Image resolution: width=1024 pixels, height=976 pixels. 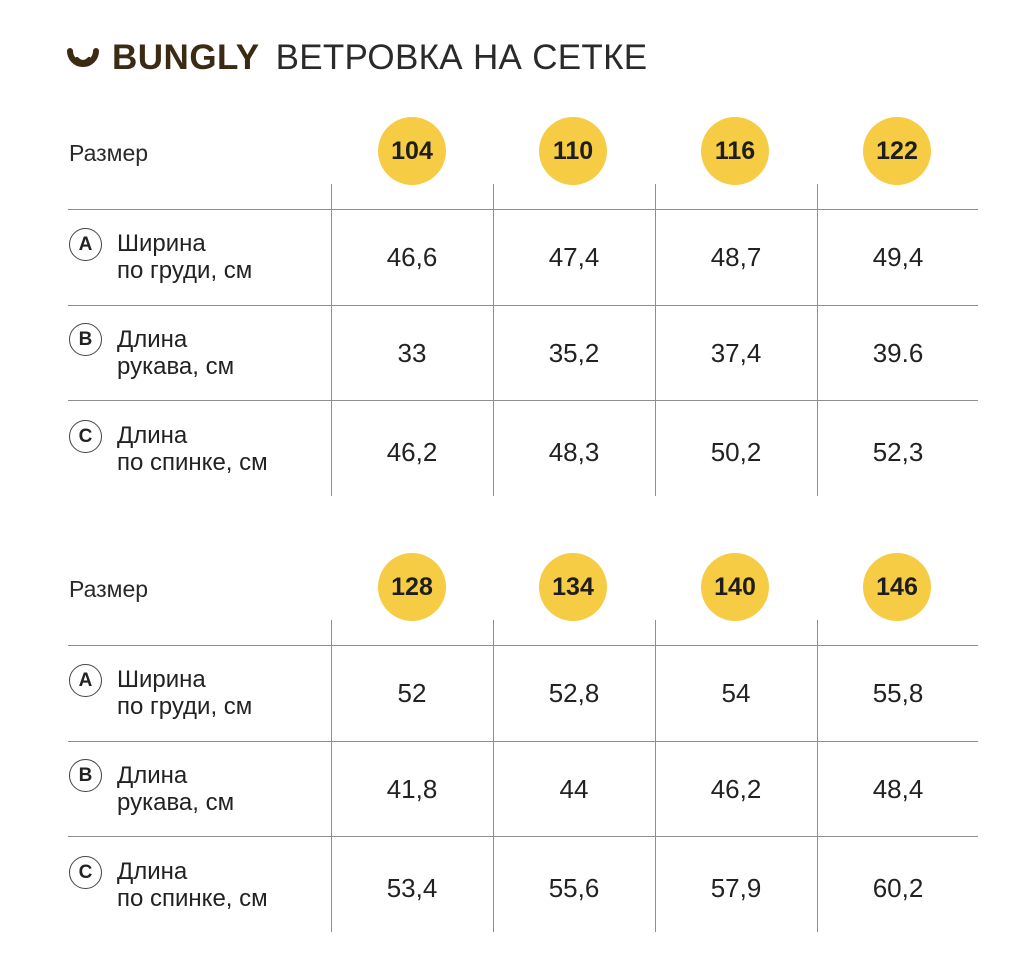 I want to click on page-header: BUNGLY ВЕТРОВКА НА СЕТКЕ, so click(x=356, y=58).